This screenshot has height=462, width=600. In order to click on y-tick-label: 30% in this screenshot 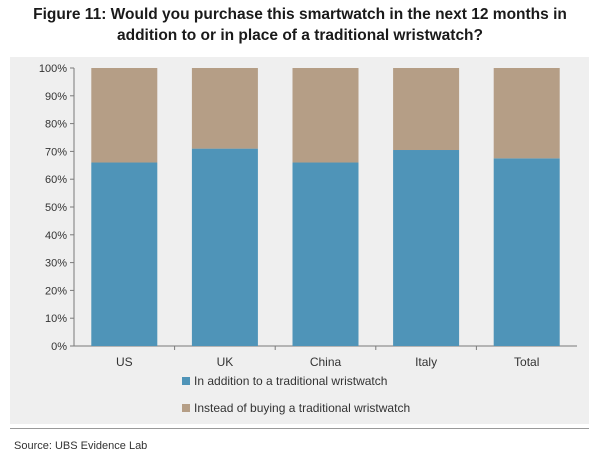, I will do `click(56, 264)`.